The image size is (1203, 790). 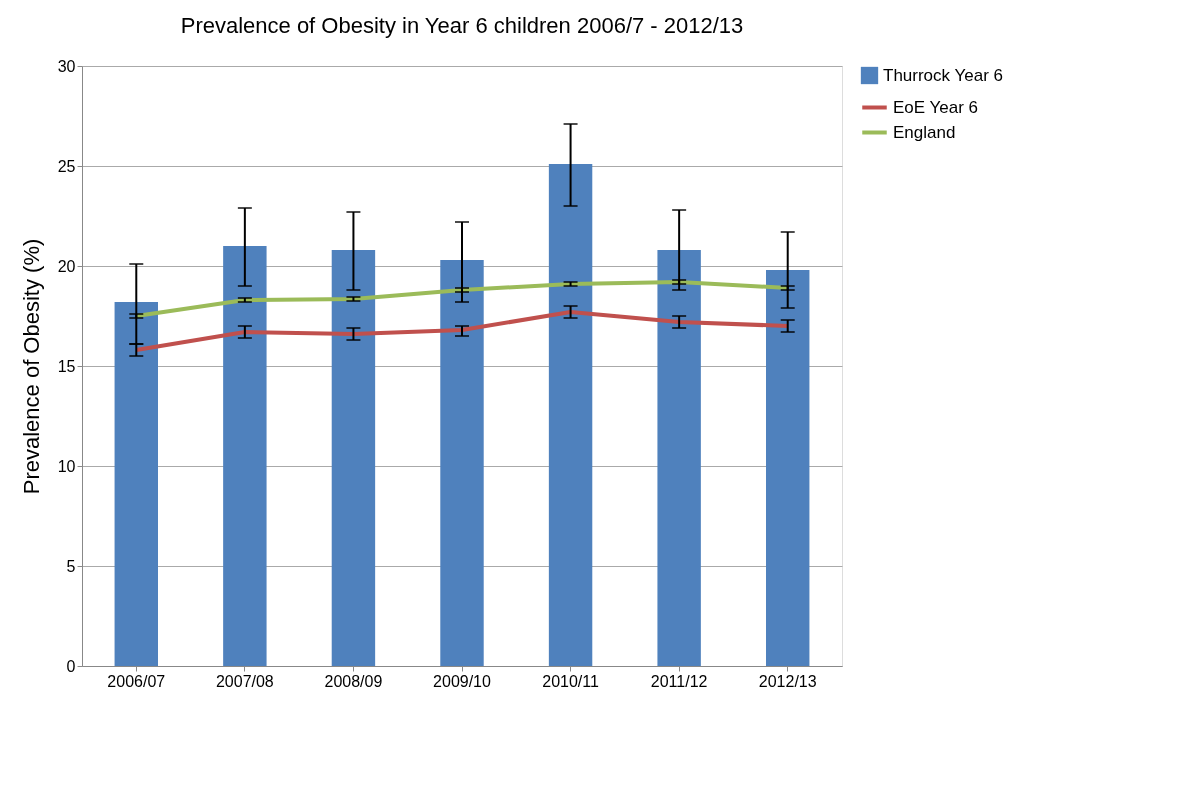 I want to click on y-tick-label: 5, so click(x=71, y=566).